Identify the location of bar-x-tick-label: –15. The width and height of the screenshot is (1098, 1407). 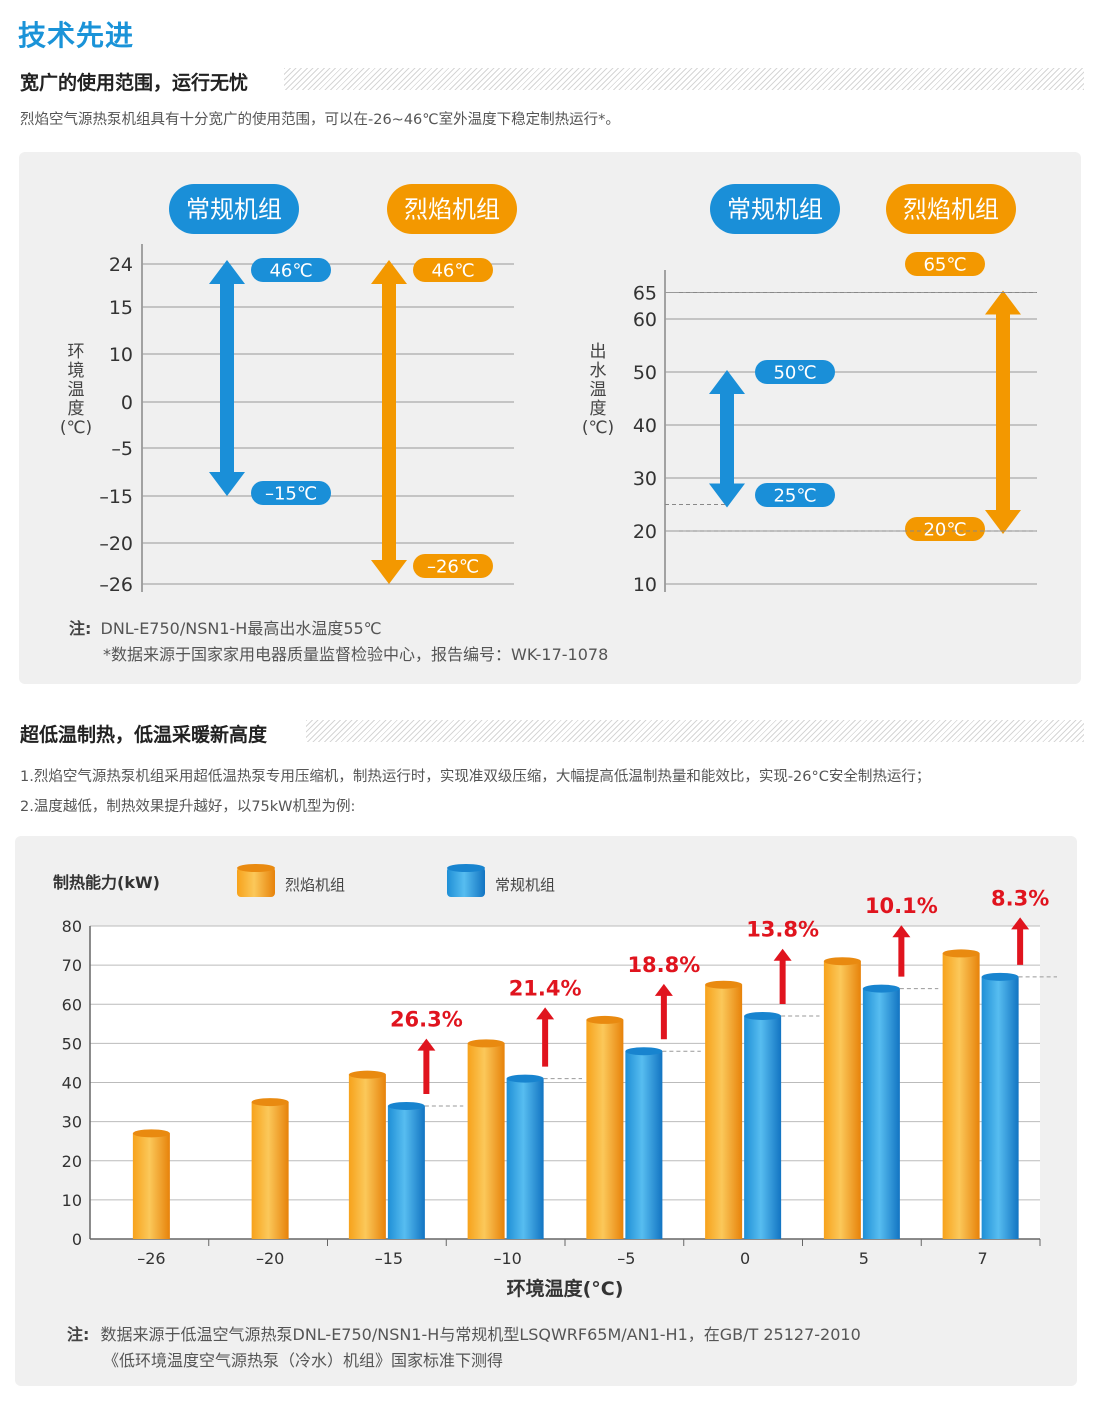
(389, 1258).